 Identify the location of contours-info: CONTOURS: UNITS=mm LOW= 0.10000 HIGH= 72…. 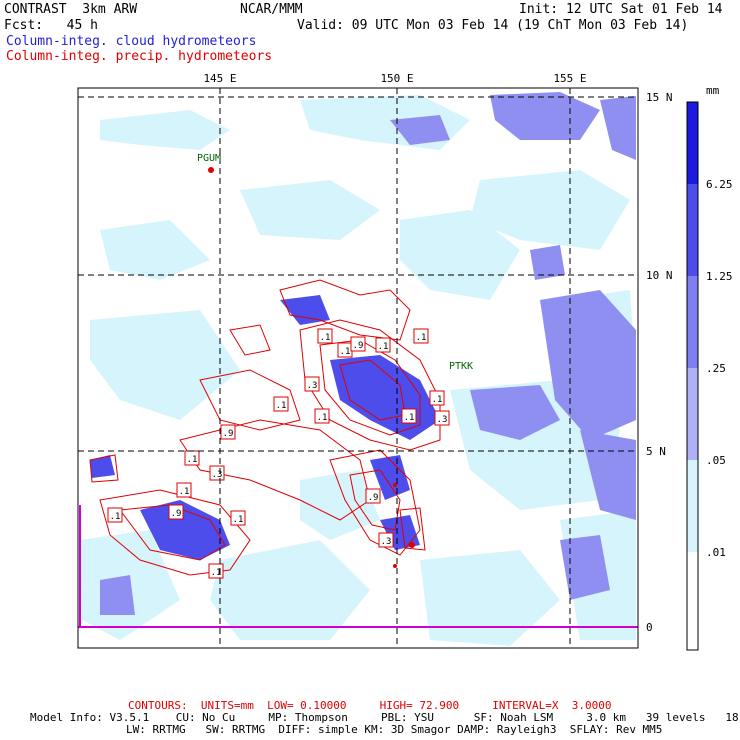
(370, 705).